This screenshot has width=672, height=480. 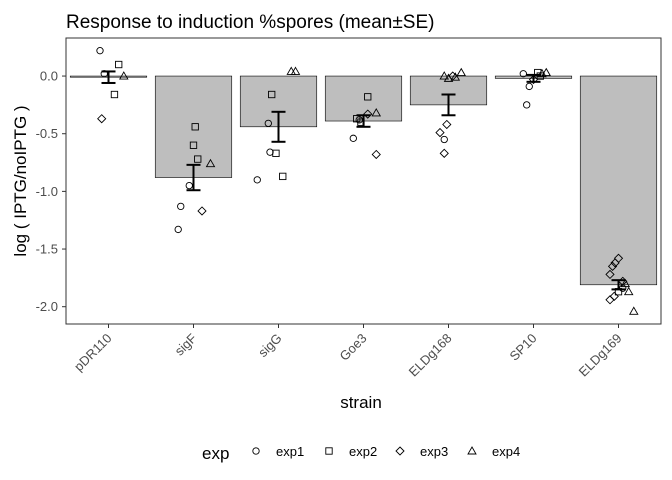 What do you see at coordinates (600, 355) in the screenshot?
I see `x-tick-label-ELDg169: ELDg169` at bounding box center [600, 355].